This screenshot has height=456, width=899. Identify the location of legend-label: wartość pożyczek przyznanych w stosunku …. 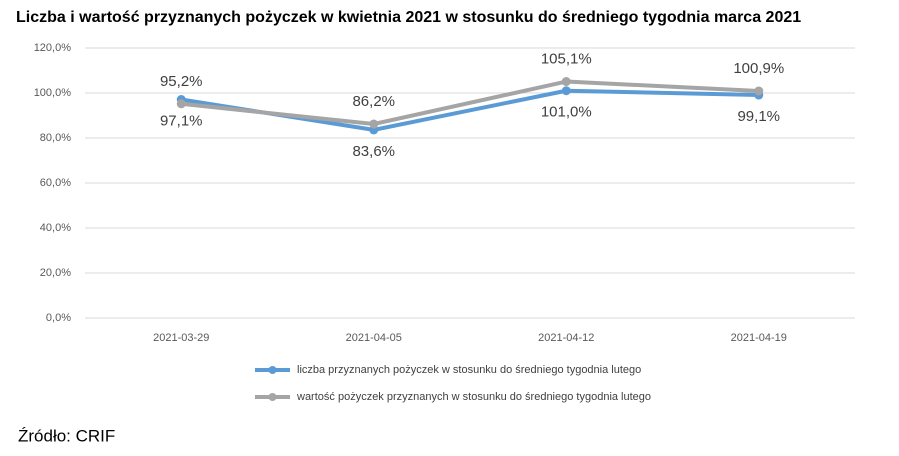
(473, 397).